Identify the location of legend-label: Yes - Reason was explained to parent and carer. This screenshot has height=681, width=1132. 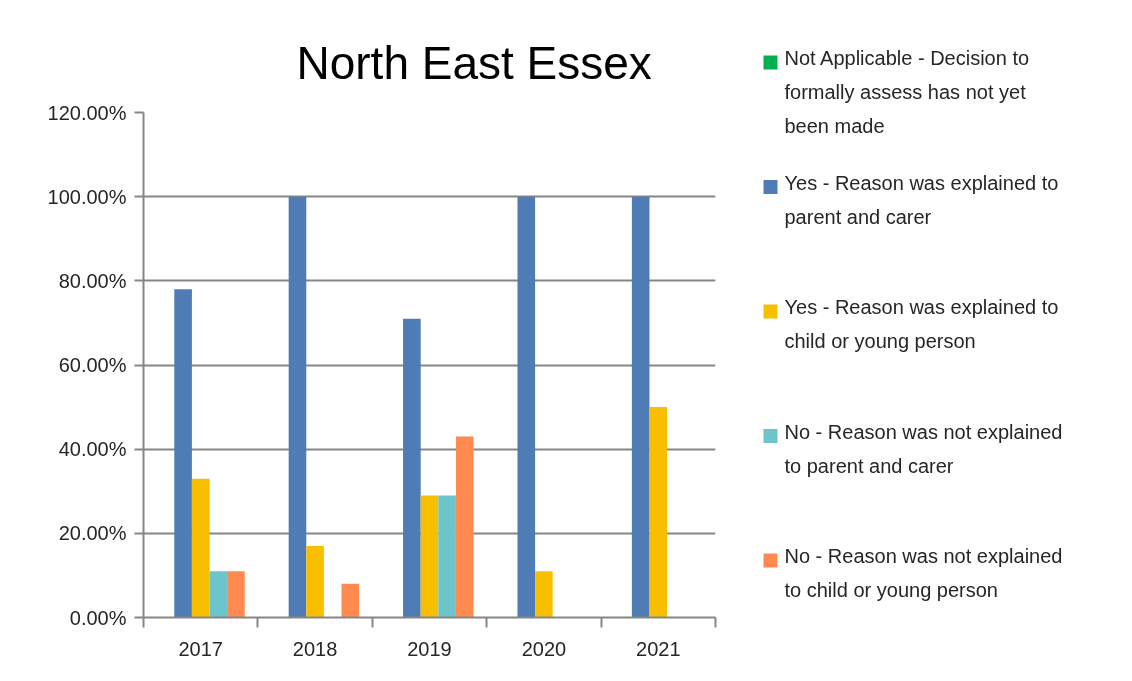
(921, 199).